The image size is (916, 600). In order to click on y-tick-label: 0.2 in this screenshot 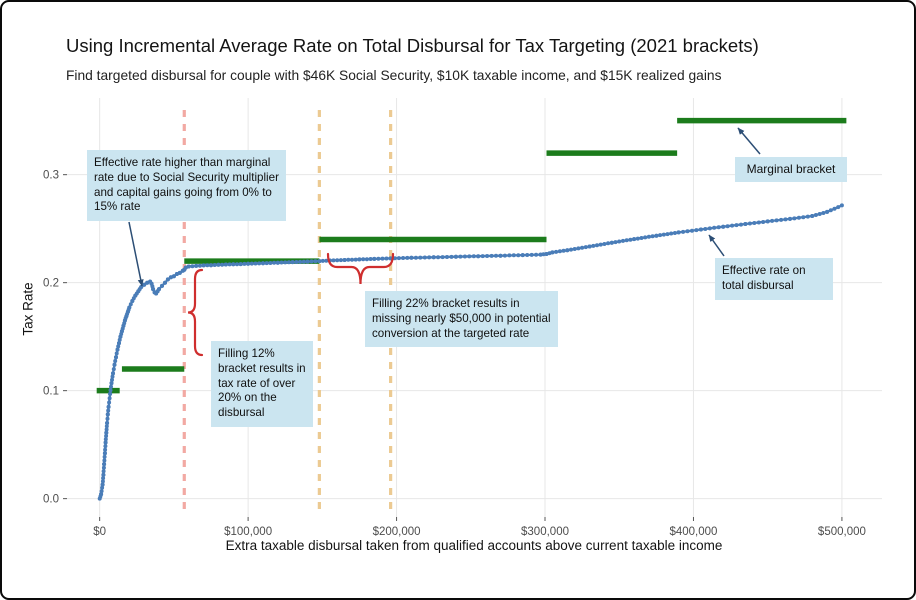, I will do `click(51, 284)`.